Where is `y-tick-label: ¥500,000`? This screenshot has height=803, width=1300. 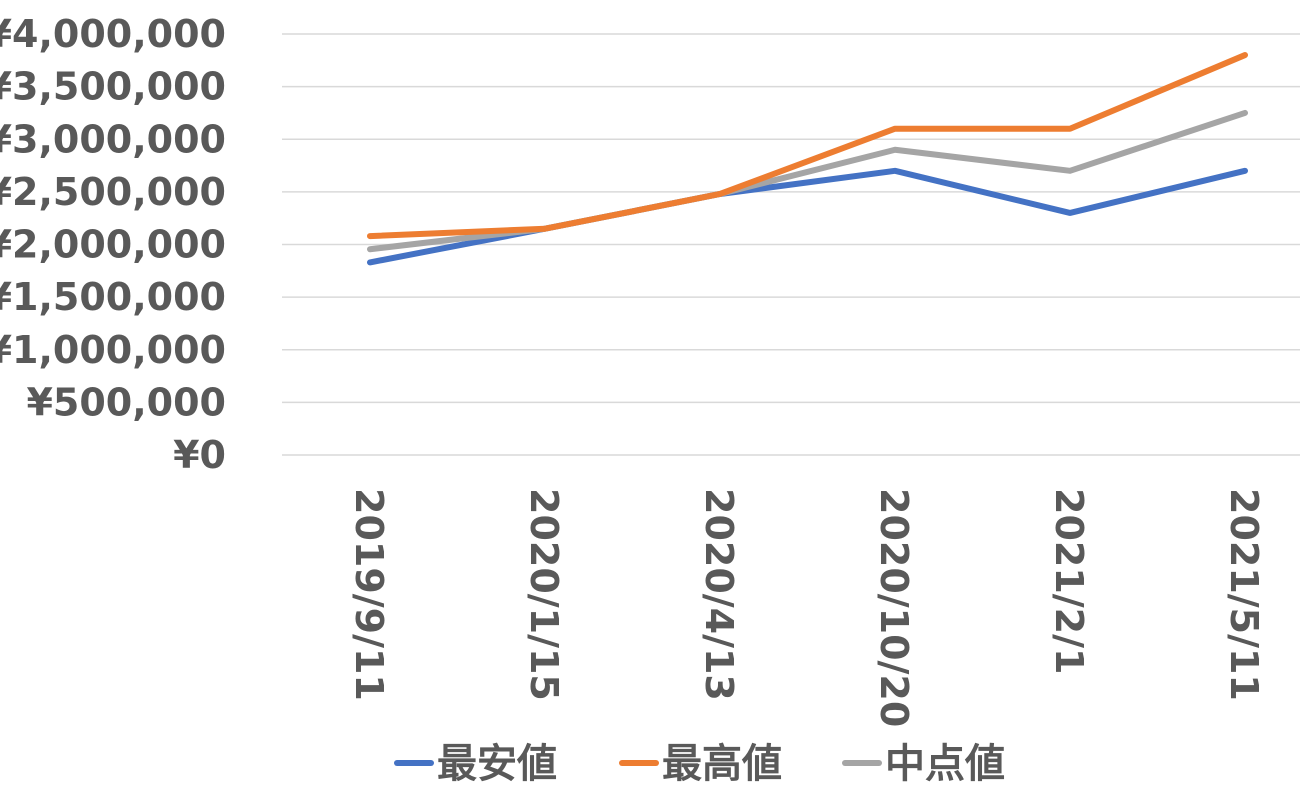
y-tick-label: ¥500,000 is located at coordinates (126, 402).